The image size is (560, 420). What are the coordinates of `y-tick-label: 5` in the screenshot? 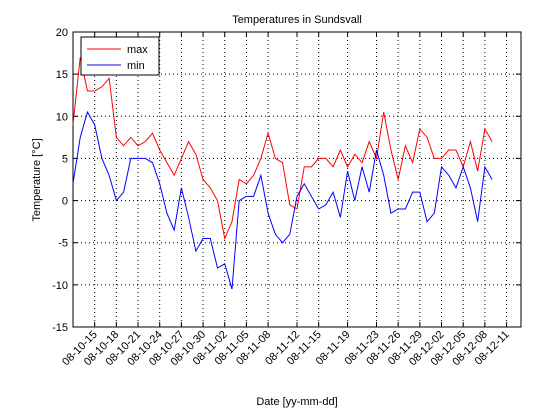 It's located at (65, 159).